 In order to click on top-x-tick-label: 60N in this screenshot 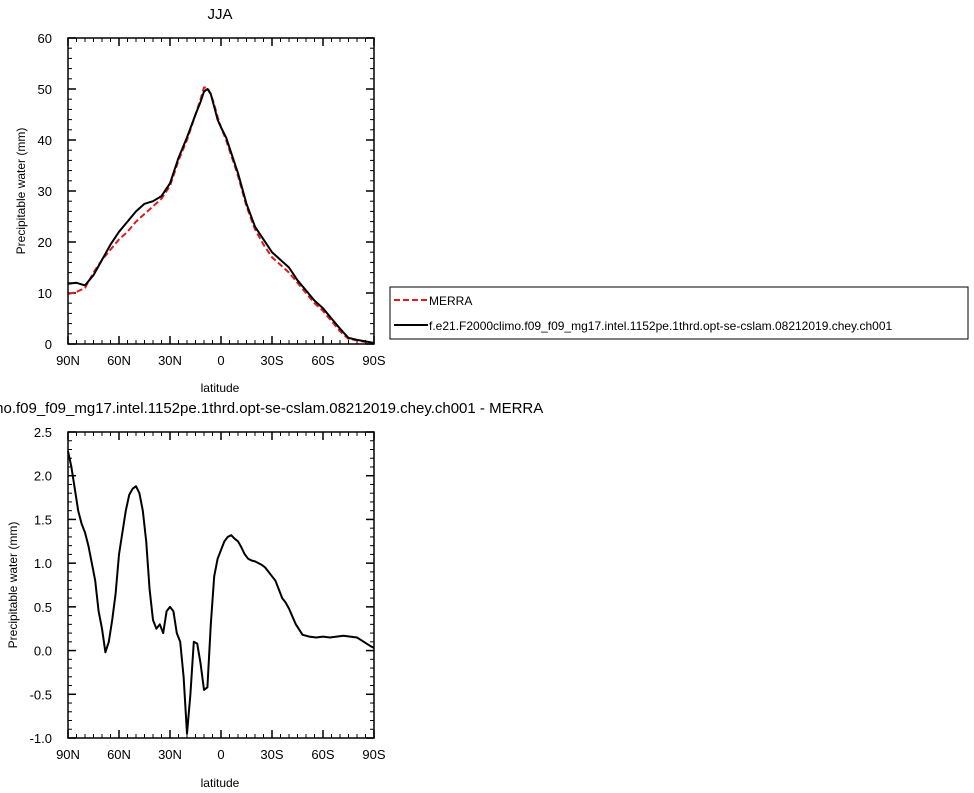, I will do `click(119, 360)`.